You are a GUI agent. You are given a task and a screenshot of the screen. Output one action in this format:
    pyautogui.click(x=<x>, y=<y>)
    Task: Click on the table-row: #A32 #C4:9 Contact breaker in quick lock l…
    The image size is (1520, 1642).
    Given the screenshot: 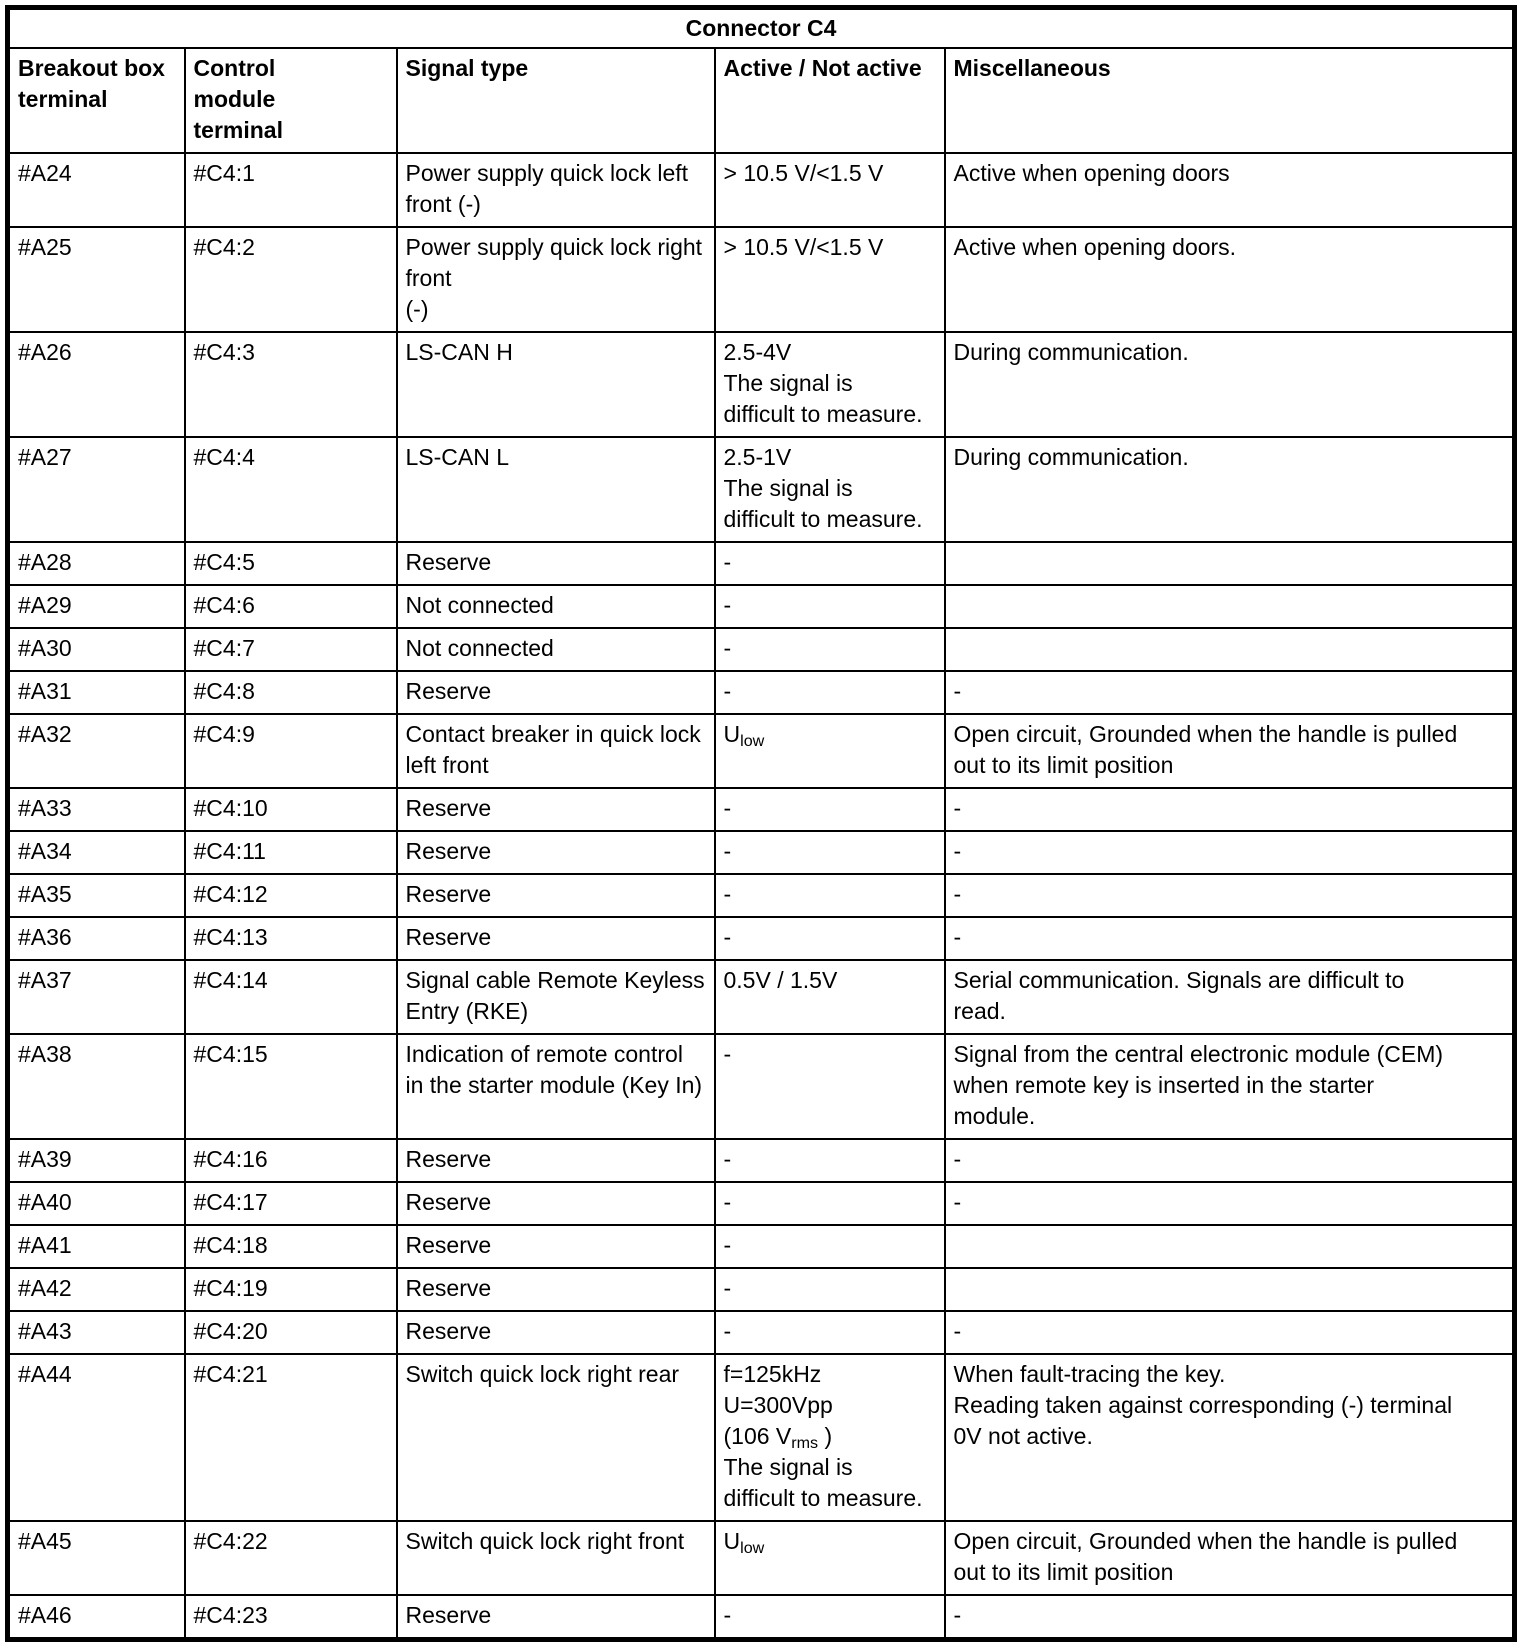 What is the action you would take?
    pyautogui.click(x=761, y=751)
    